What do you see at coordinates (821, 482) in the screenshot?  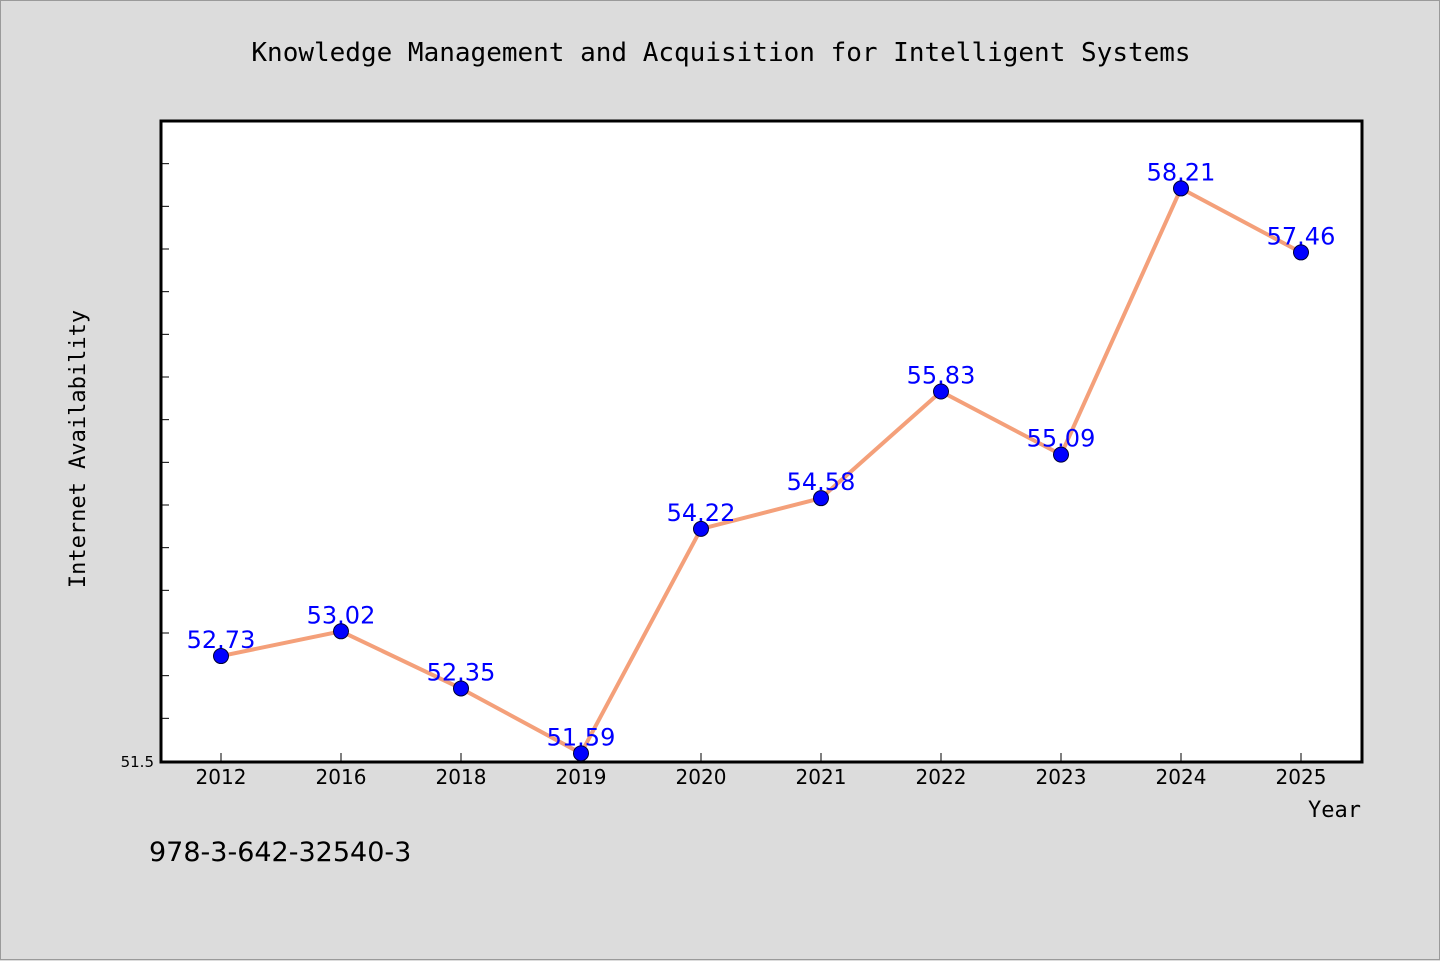 I see `data-label: 54.58` at bounding box center [821, 482].